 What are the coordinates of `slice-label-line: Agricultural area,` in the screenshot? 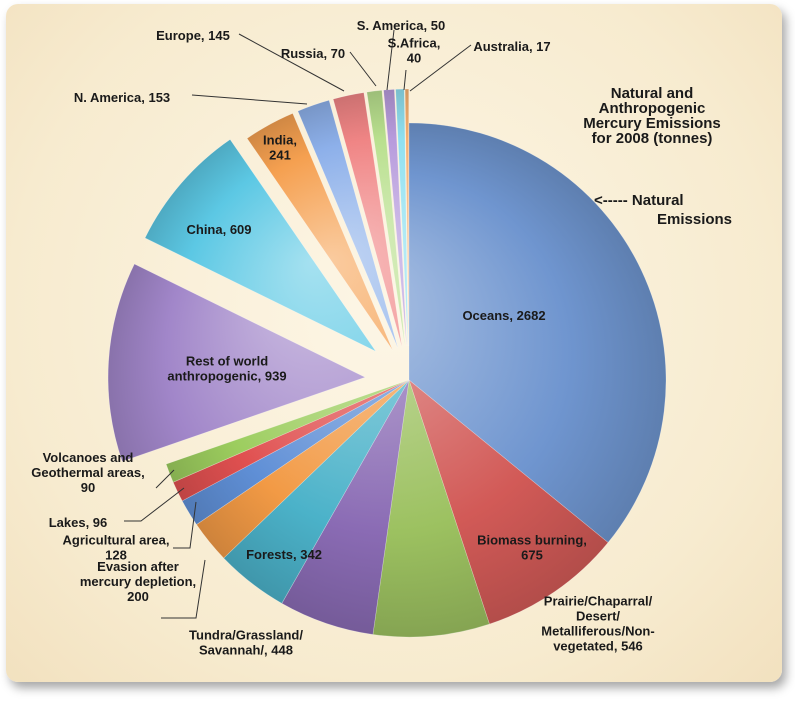 It's located at (116, 540).